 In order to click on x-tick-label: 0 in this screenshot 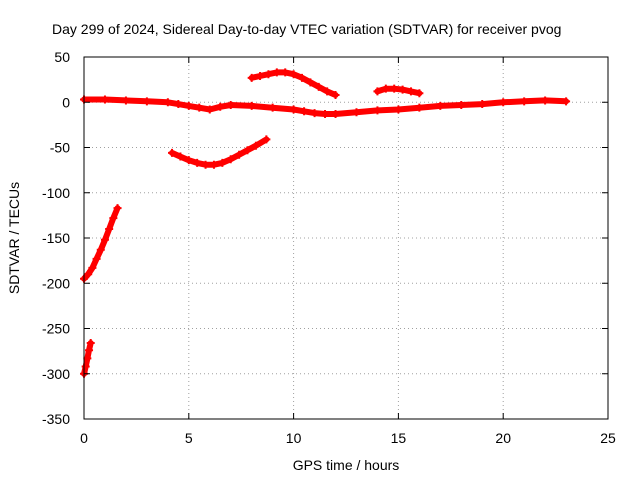, I will do `click(84, 438)`.